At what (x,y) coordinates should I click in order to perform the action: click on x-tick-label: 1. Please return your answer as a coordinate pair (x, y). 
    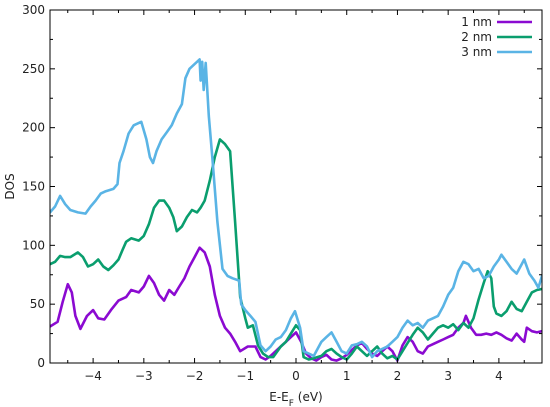
    Looking at the image, I should click on (347, 376).